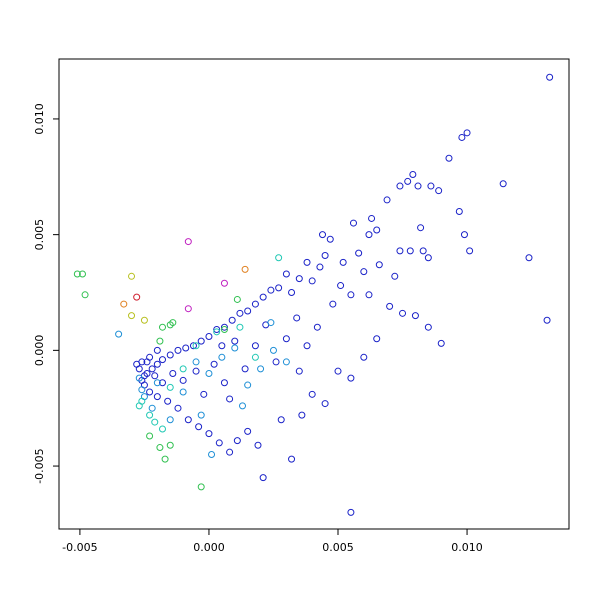 The width and height of the screenshot is (600, 600). Describe the element at coordinates (39, 465) in the screenshot. I see `y-tick-label: -0.005` at that location.